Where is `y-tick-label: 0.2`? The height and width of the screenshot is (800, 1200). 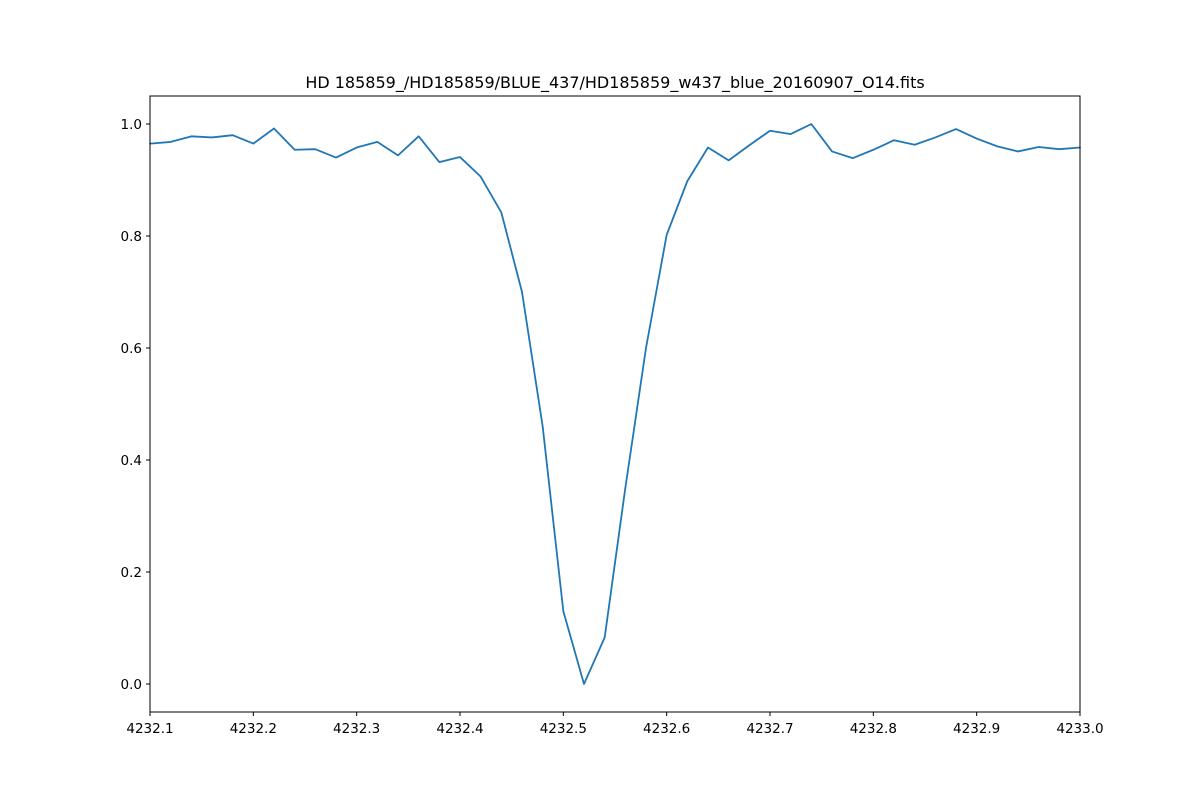 y-tick-label: 0.2 is located at coordinates (131, 573).